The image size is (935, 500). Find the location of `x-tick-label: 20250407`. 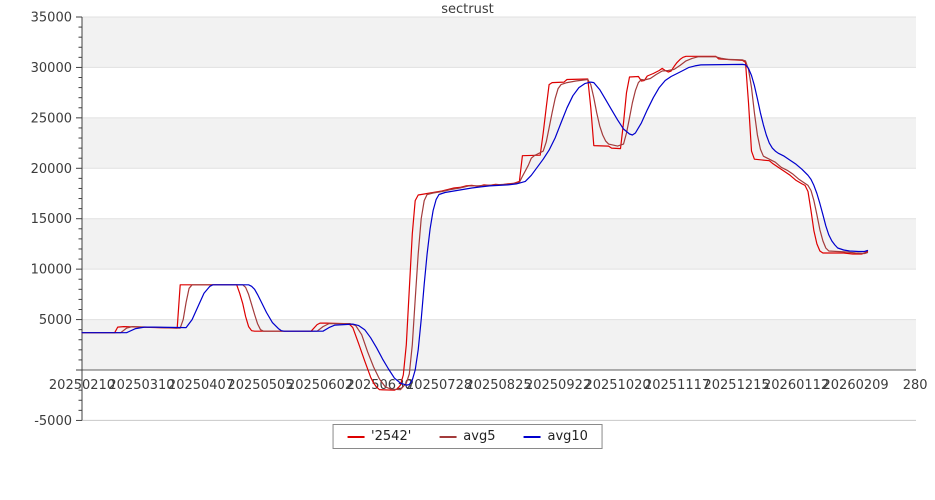

x-tick-label: 20250407 is located at coordinates (201, 385).